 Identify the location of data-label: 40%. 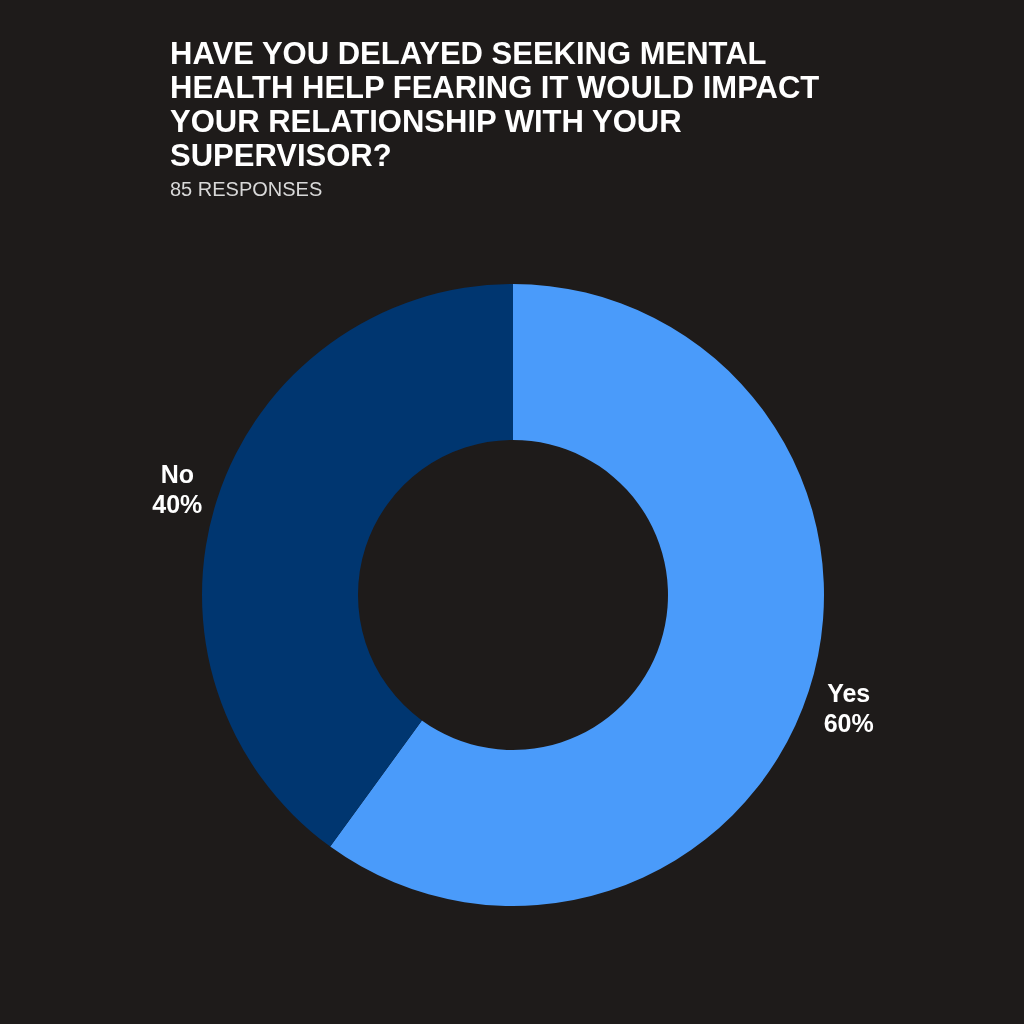
(177, 504).